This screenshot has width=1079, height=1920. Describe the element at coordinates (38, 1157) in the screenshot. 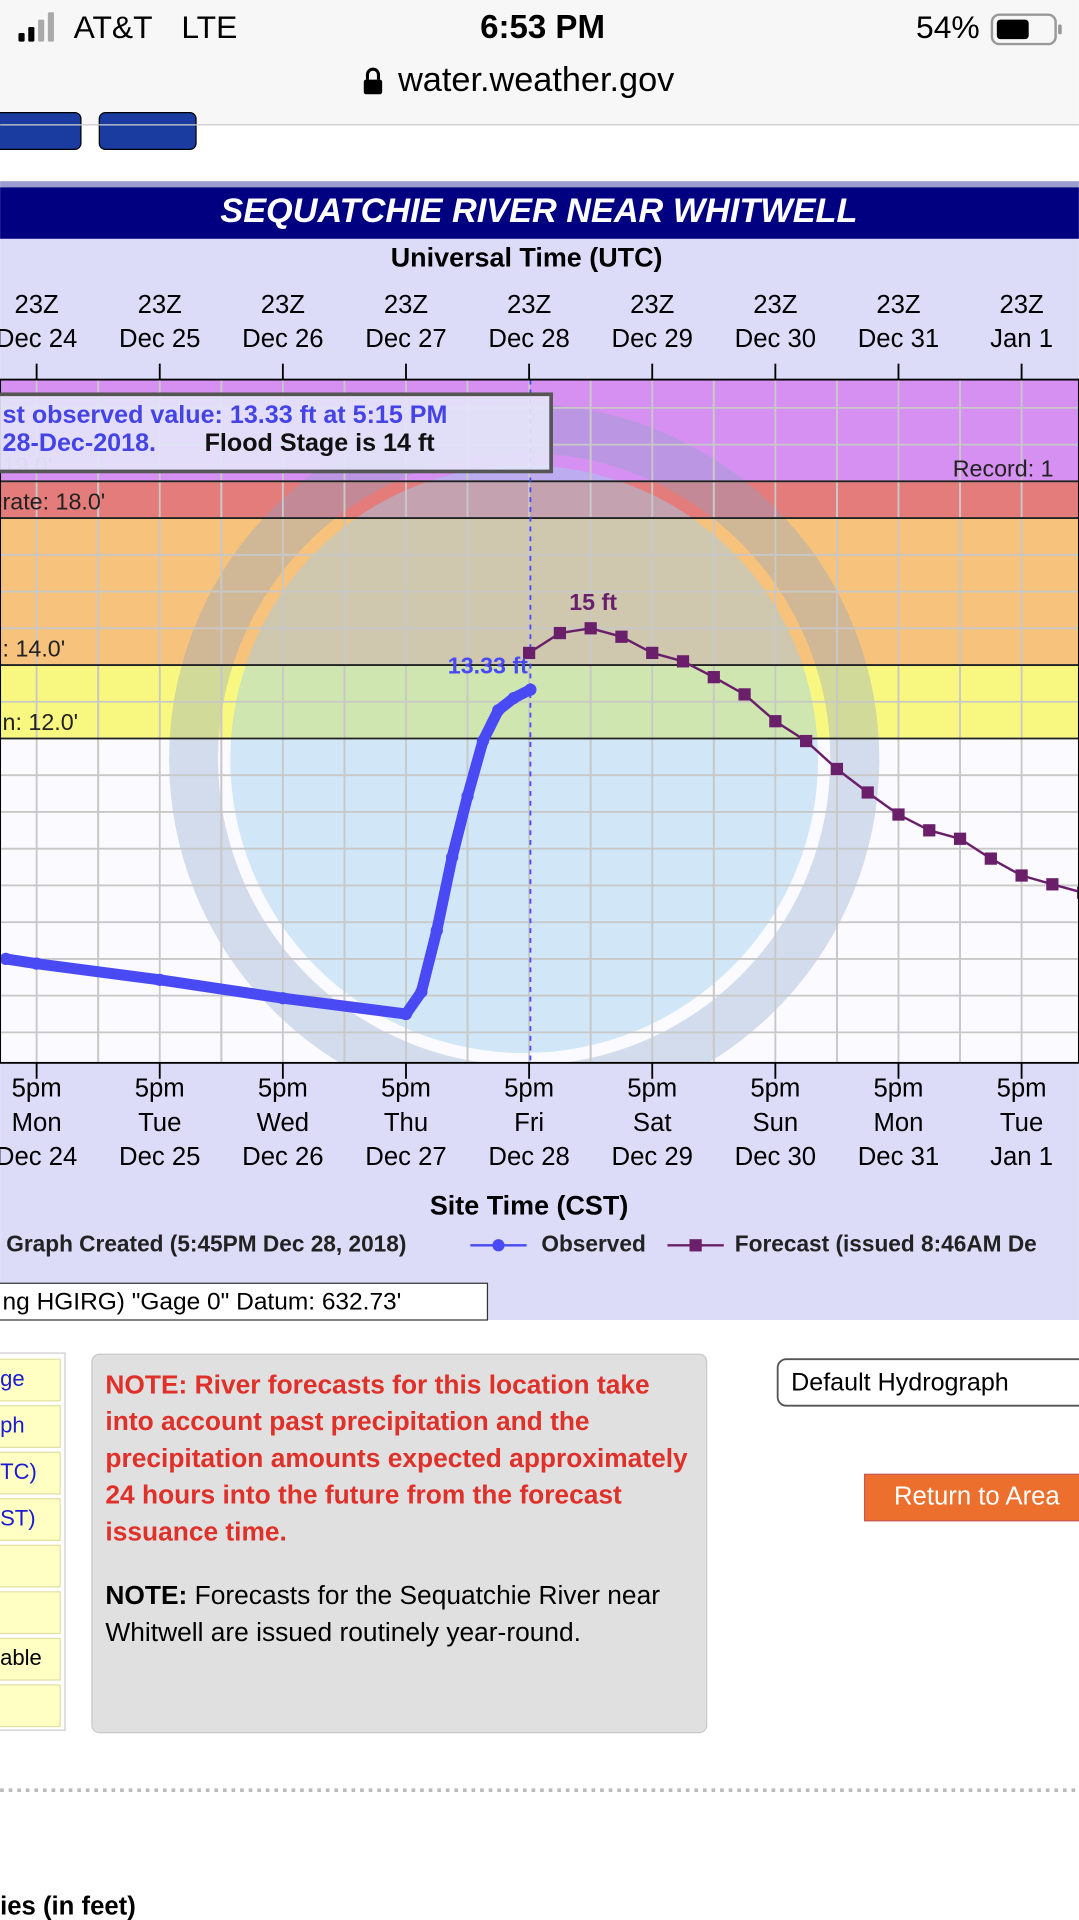

I see `x-tick-label: Dec 24` at that location.